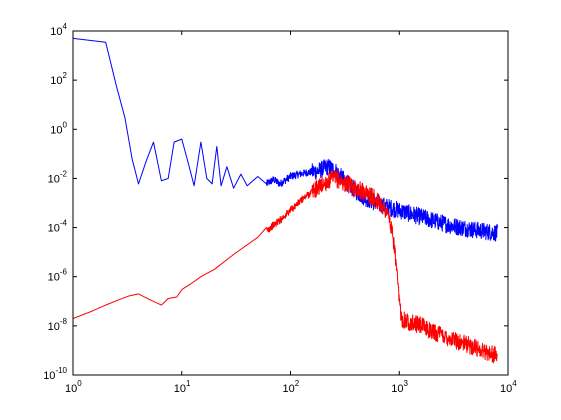  I want to click on y-tick-label: 10², so click(58, 79).